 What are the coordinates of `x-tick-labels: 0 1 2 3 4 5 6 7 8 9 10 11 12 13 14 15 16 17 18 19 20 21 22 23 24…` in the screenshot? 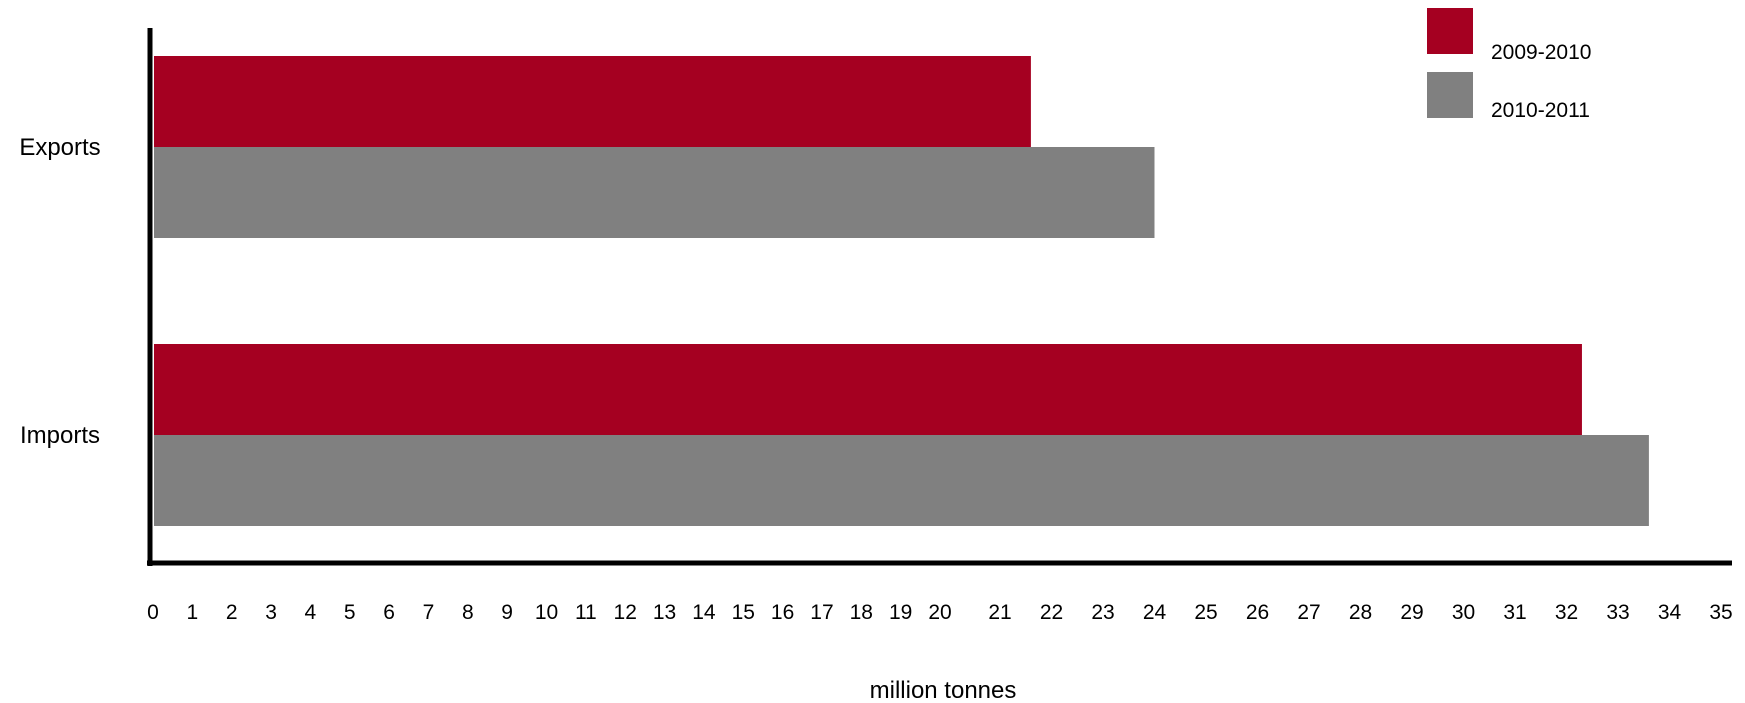 It's located at (940, 612).